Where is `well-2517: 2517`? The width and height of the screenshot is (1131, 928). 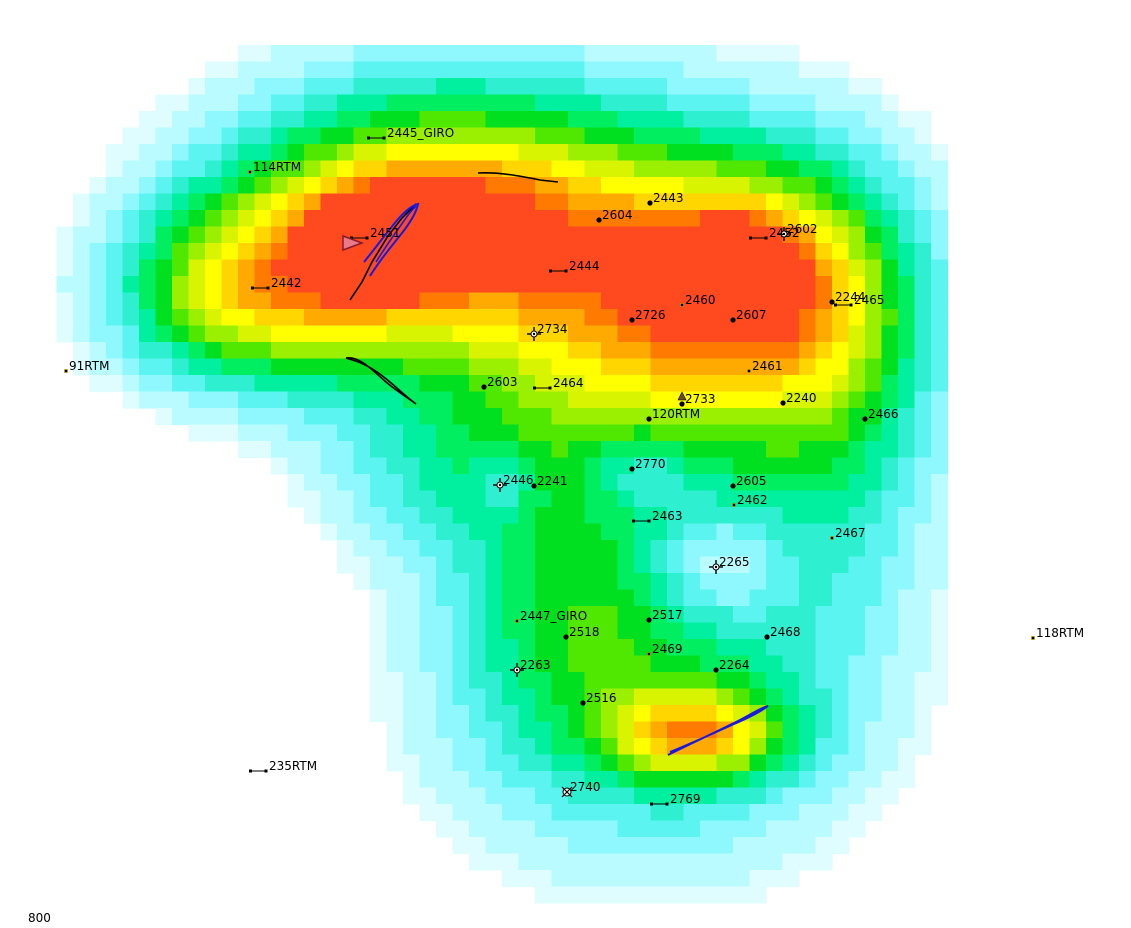
well-2517: 2517 is located at coordinates (664, 615).